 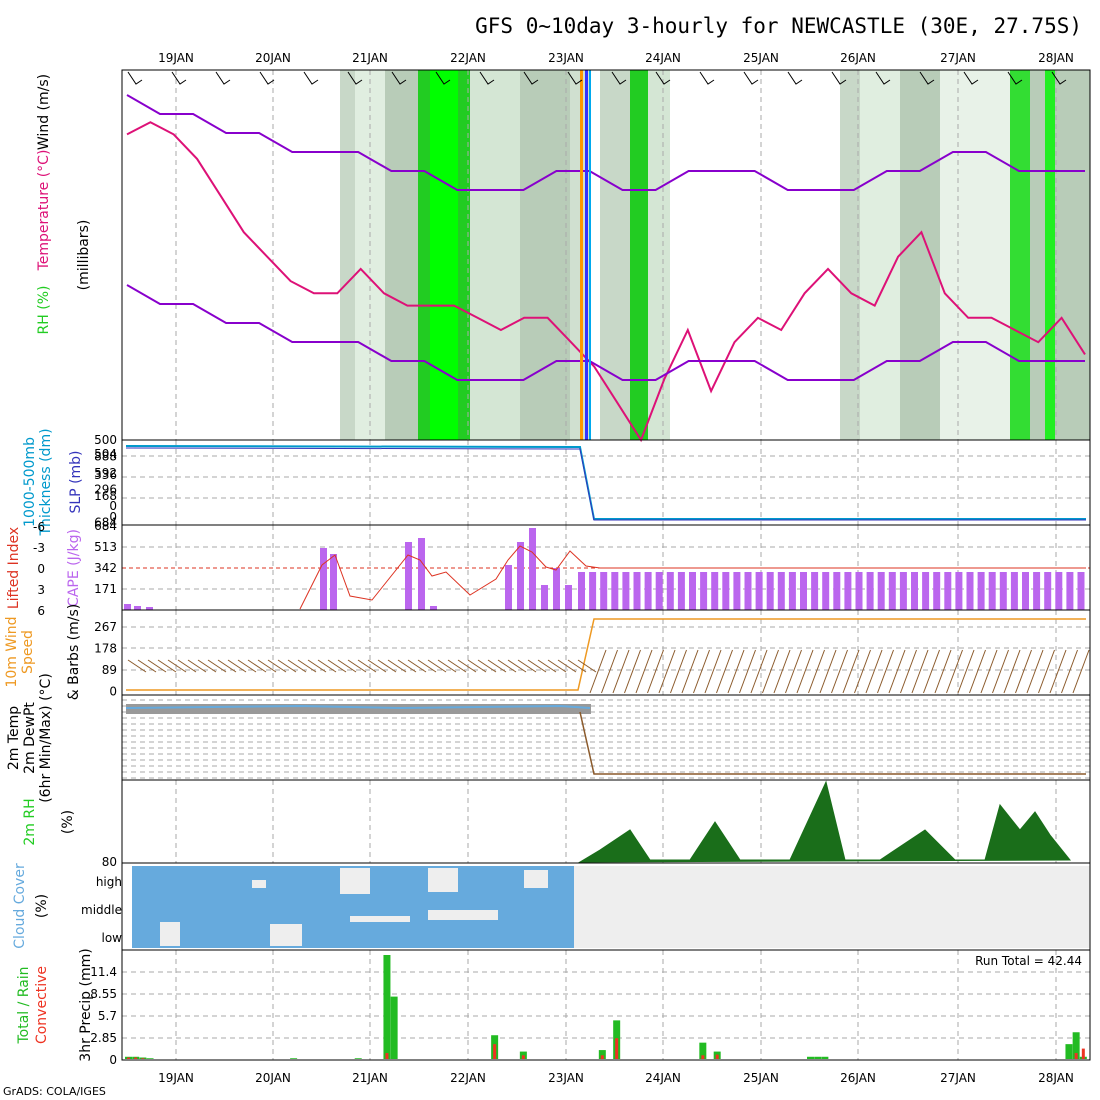 What do you see at coordinates (112, 938) in the screenshot?
I see `cloud-level-2: low` at bounding box center [112, 938].